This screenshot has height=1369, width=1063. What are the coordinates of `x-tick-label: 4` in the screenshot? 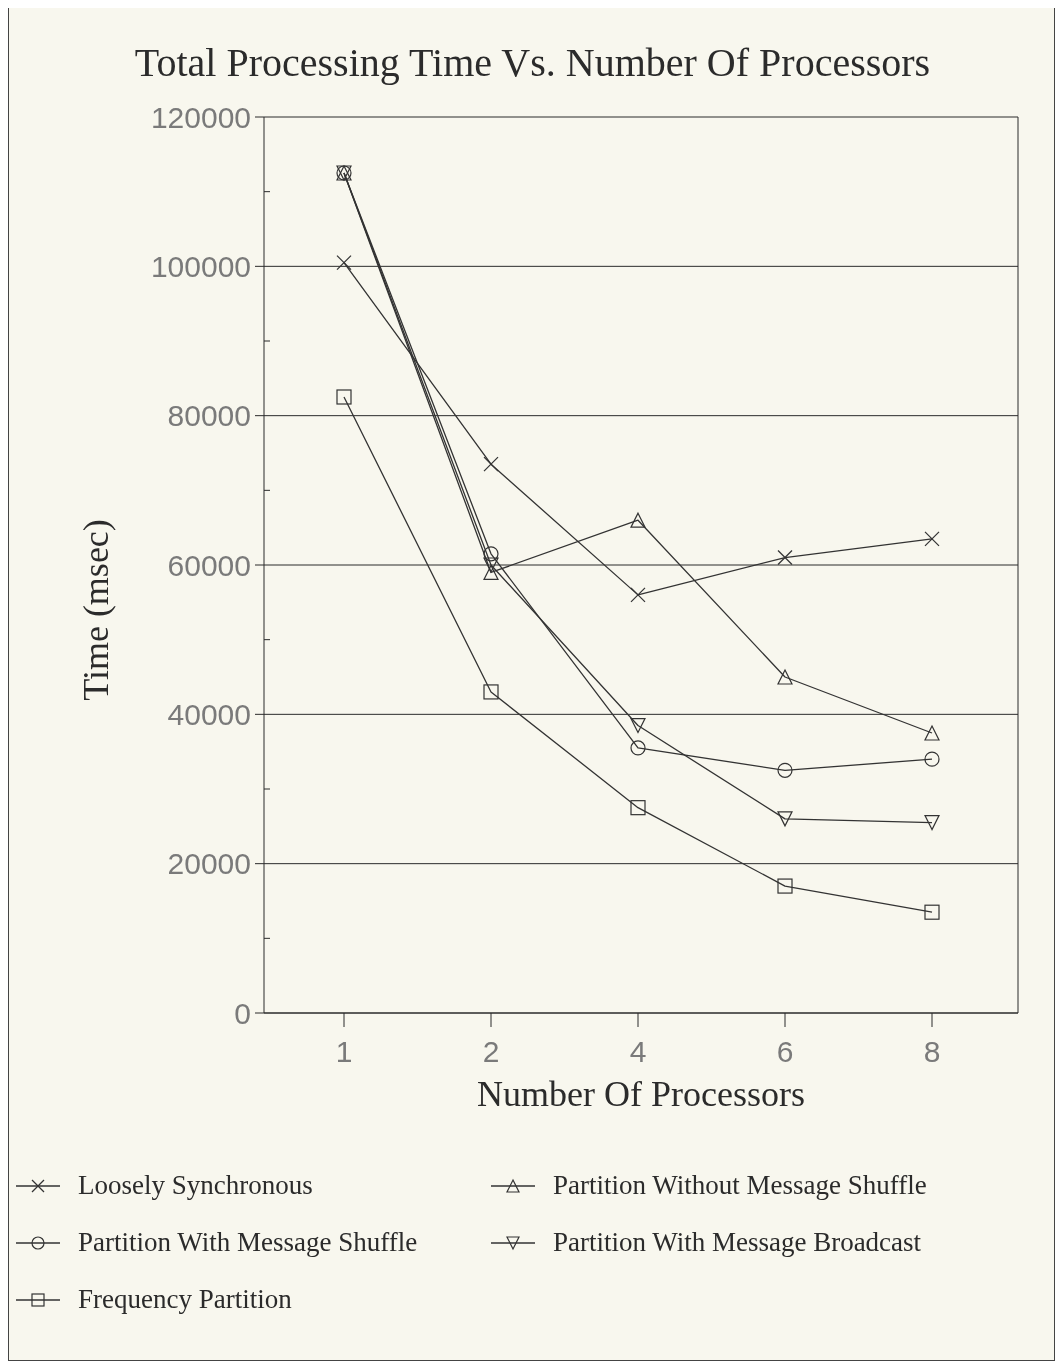 It's located at (638, 1051).